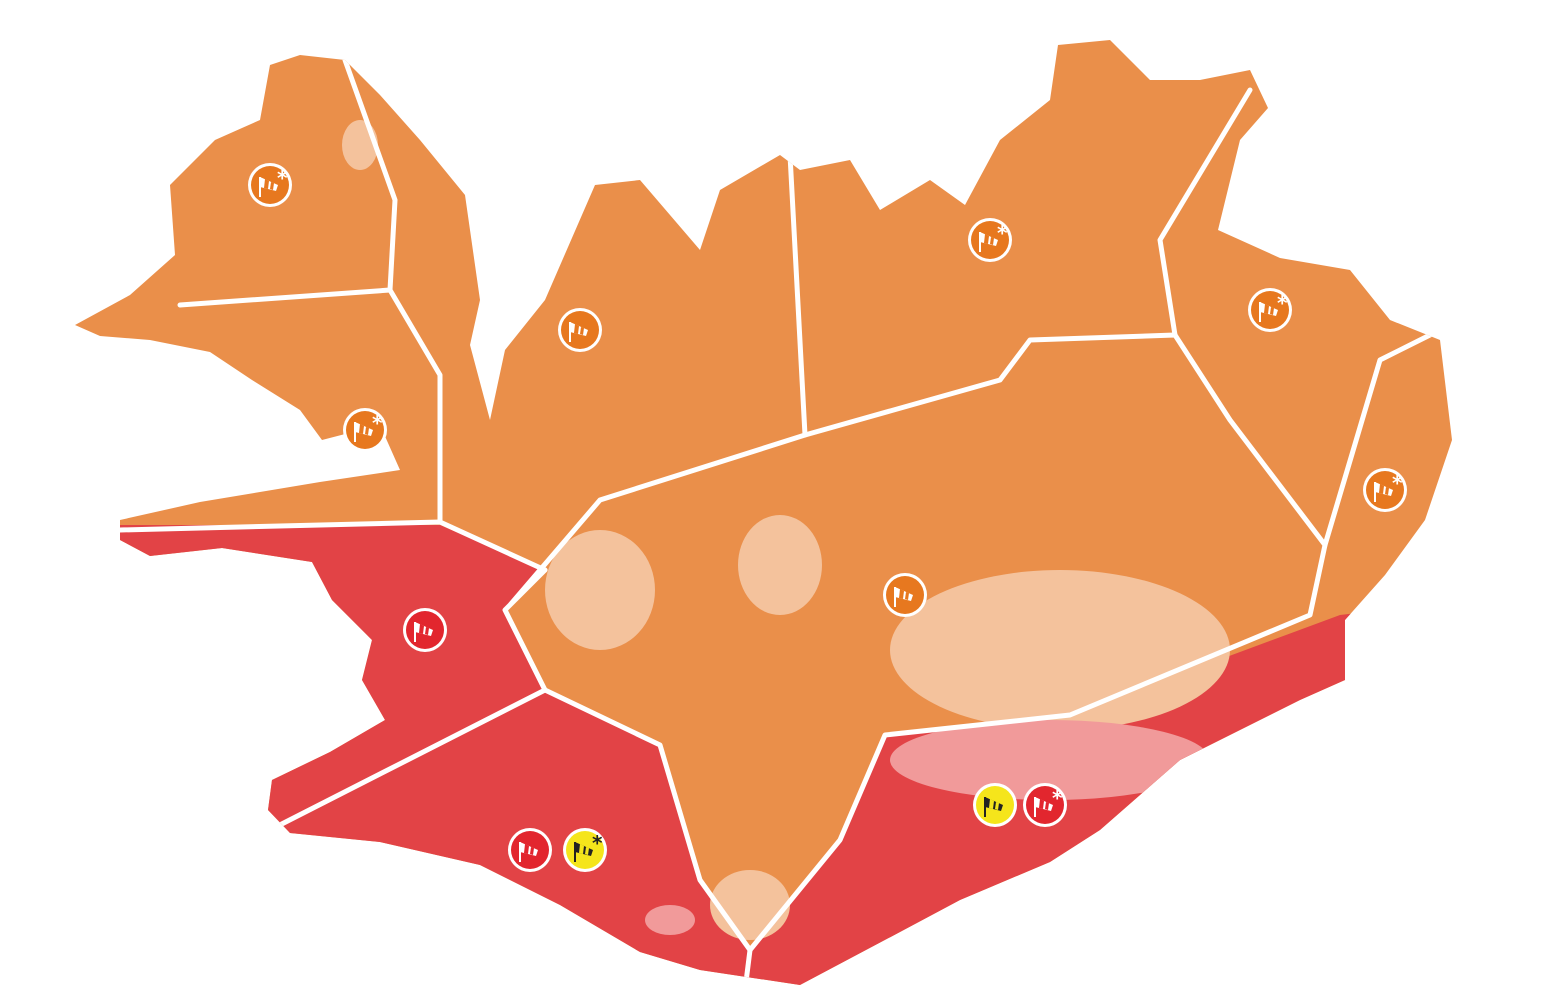 This screenshot has width=1550, height=999. I want to click on warning-icon-yellow-wind-snow: *, so click(585, 850).